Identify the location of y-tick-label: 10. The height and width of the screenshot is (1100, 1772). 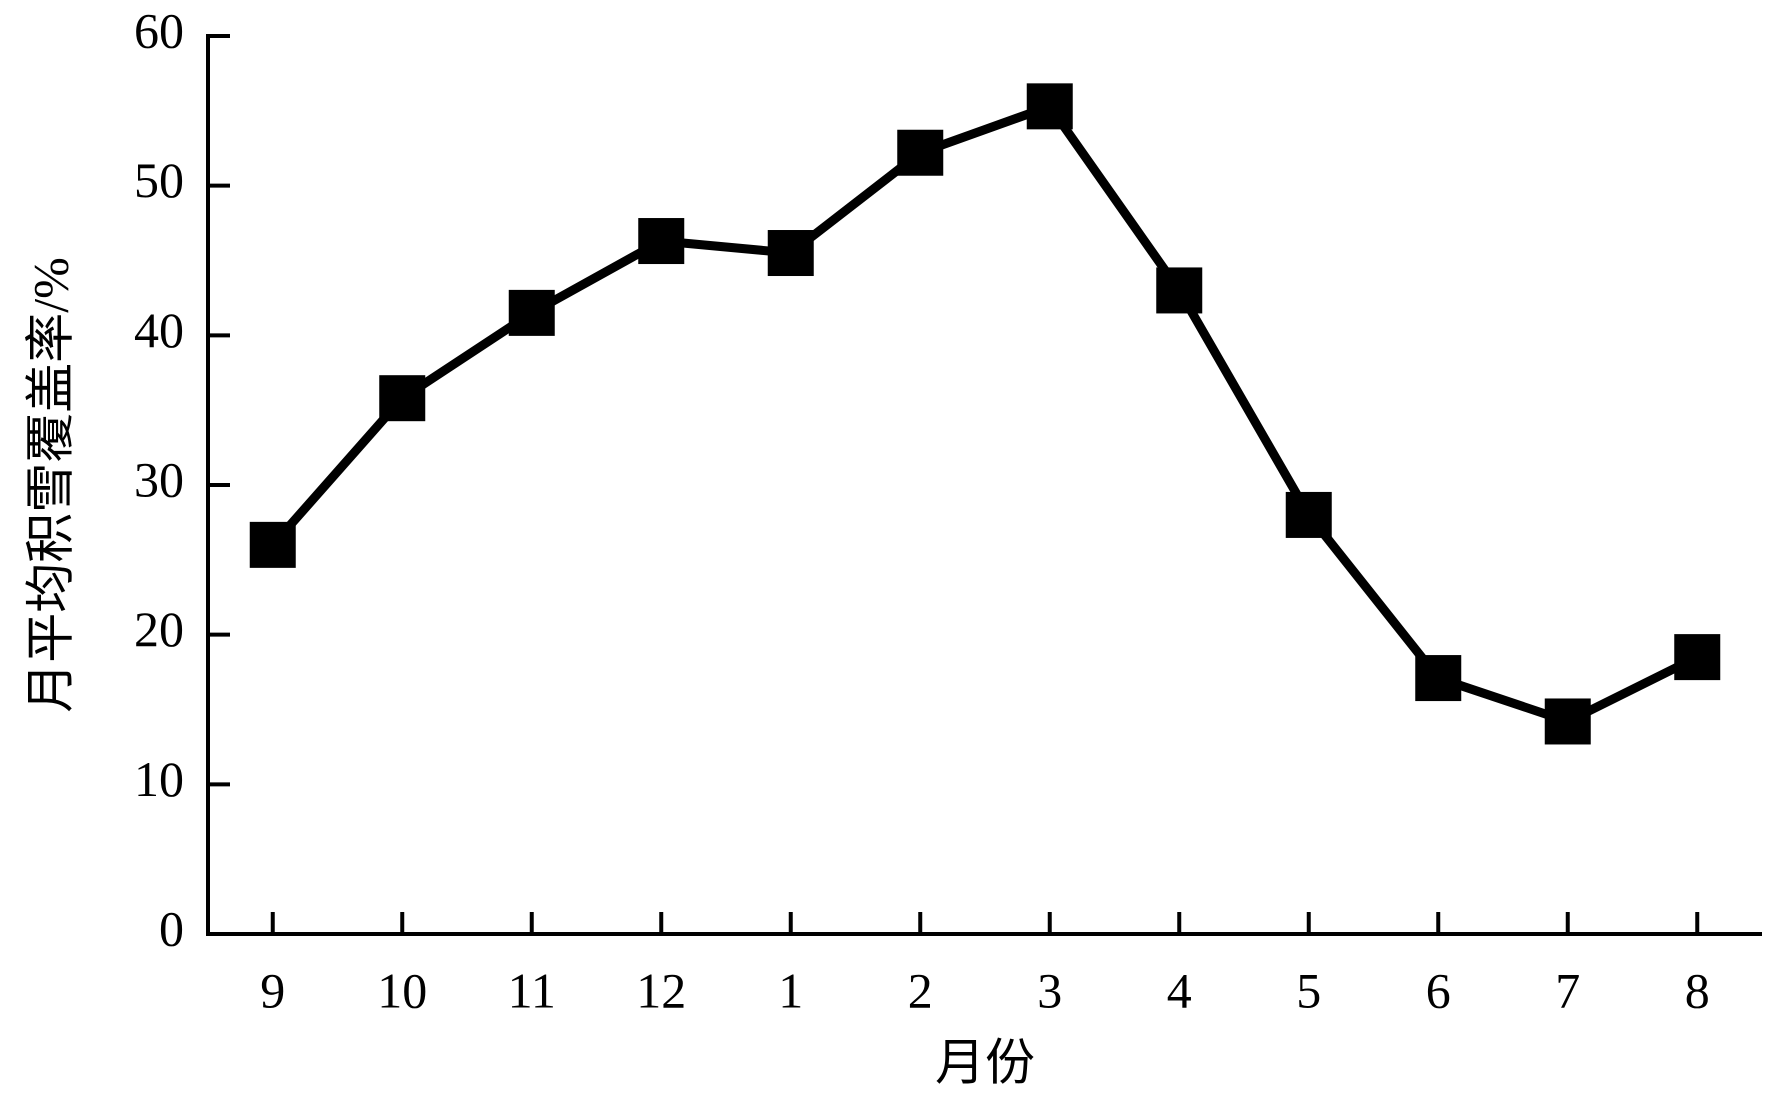
(159, 779).